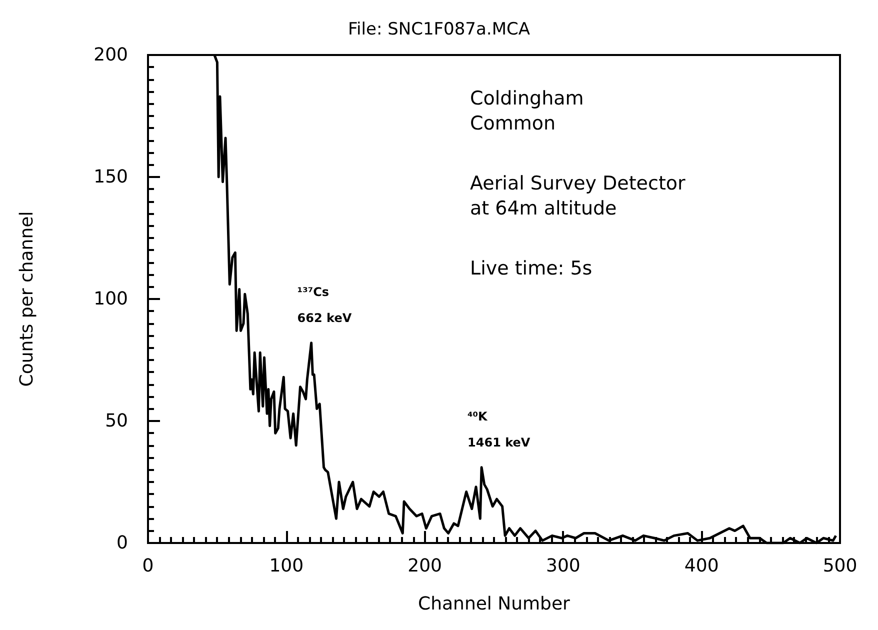 This screenshot has width=878, height=630. What do you see at coordinates (701, 566) in the screenshot?
I see `x-tick-label: 400` at bounding box center [701, 566].